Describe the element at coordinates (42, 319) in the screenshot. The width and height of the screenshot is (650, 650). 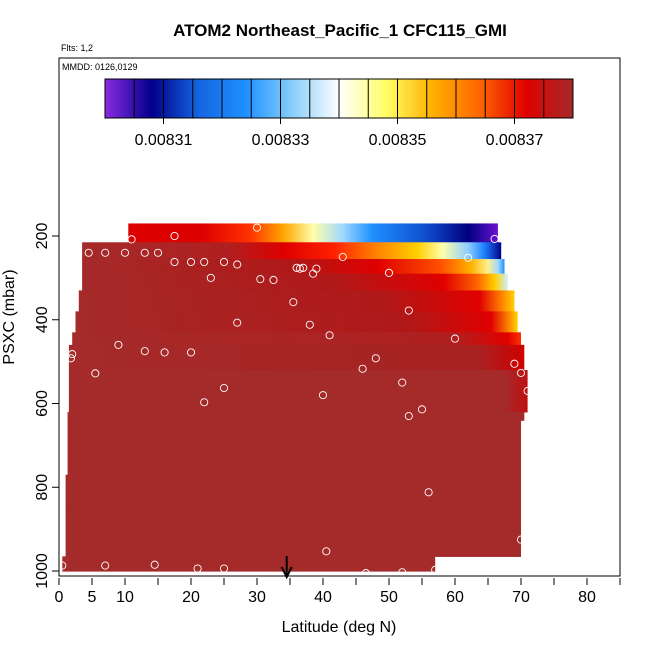
I see `y-tick-label: 400` at that location.